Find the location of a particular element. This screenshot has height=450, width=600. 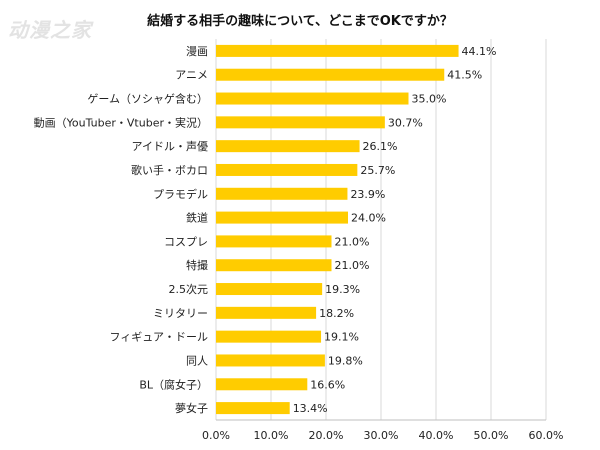

x-tick-label: 10.0% is located at coordinates (271, 435).